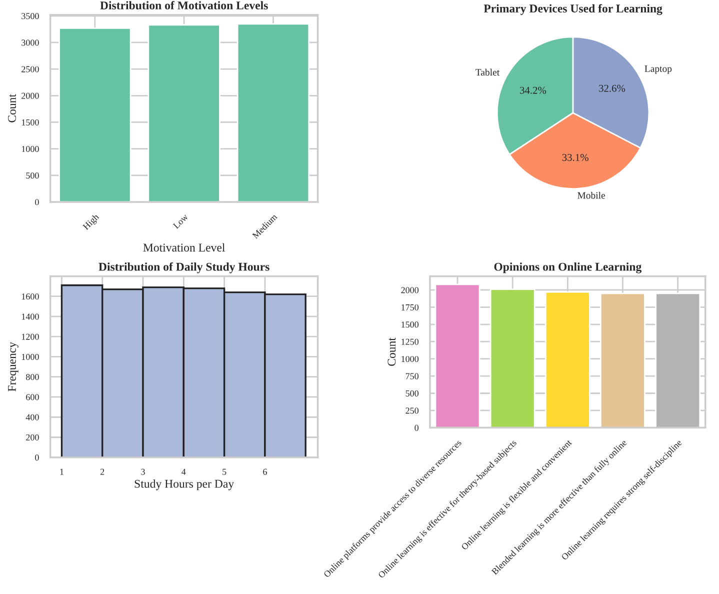 This screenshot has height=594, width=719. I want to click on x-tick-label: 2, so click(102, 471).